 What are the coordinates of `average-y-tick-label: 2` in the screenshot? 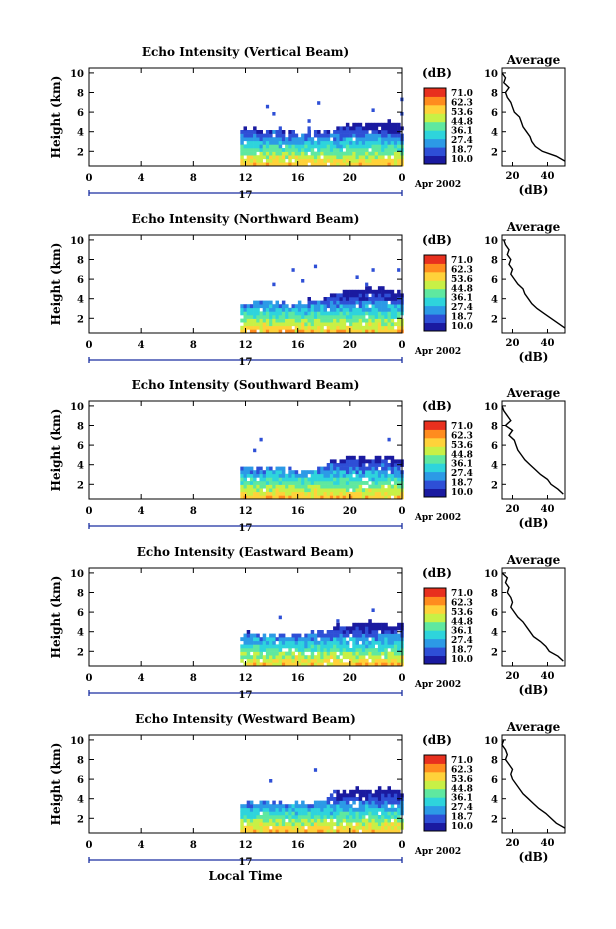 It's located at (494, 652).